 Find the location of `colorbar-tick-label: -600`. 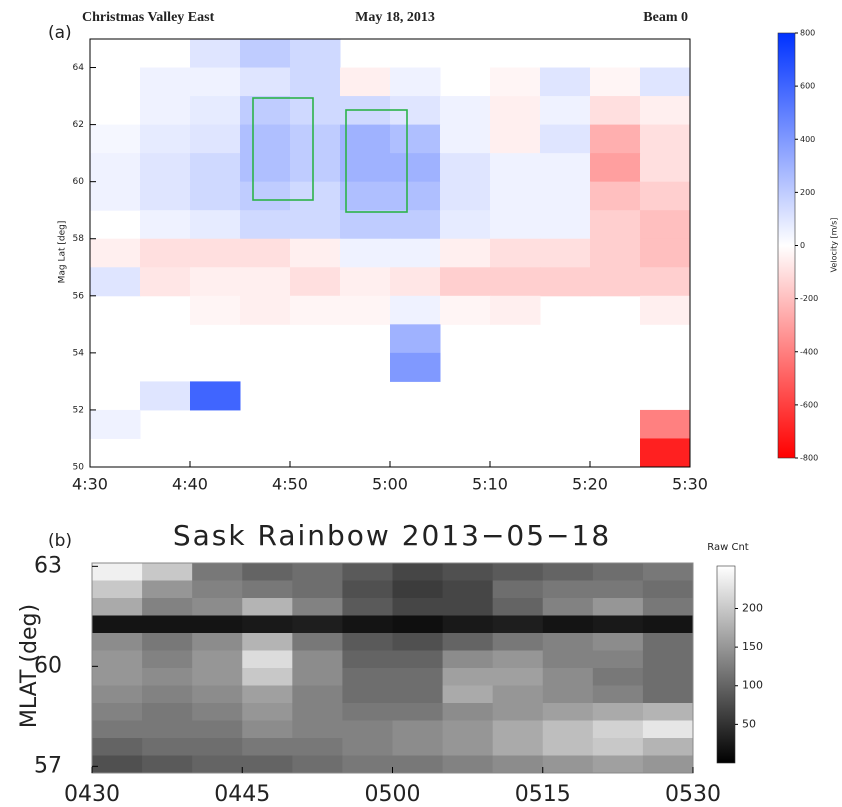

colorbar-tick-label: -600 is located at coordinates (809, 404).